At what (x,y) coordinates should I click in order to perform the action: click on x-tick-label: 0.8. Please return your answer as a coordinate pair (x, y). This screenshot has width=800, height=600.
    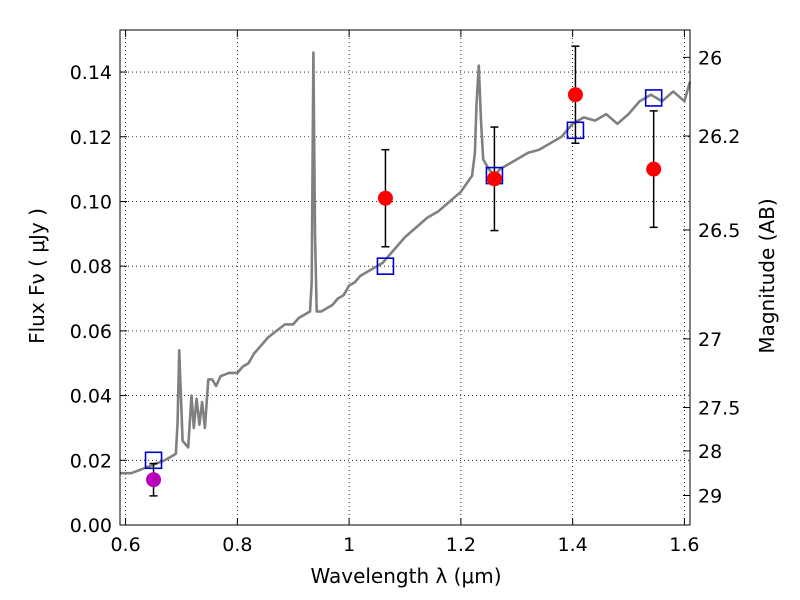
    Looking at the image, I should click on (237, 545).